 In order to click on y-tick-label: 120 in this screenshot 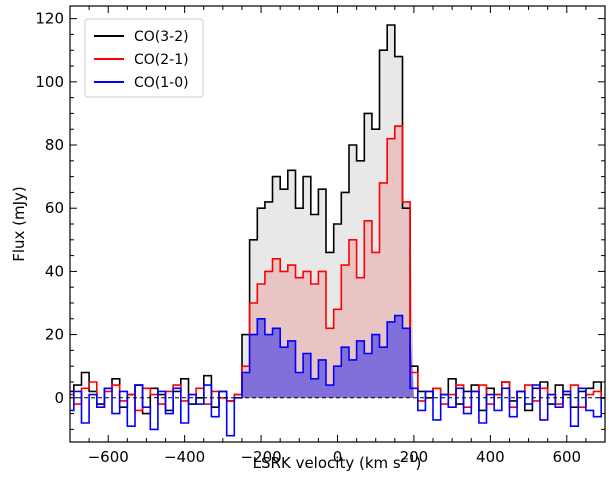, I will do `click(49, 19)`.